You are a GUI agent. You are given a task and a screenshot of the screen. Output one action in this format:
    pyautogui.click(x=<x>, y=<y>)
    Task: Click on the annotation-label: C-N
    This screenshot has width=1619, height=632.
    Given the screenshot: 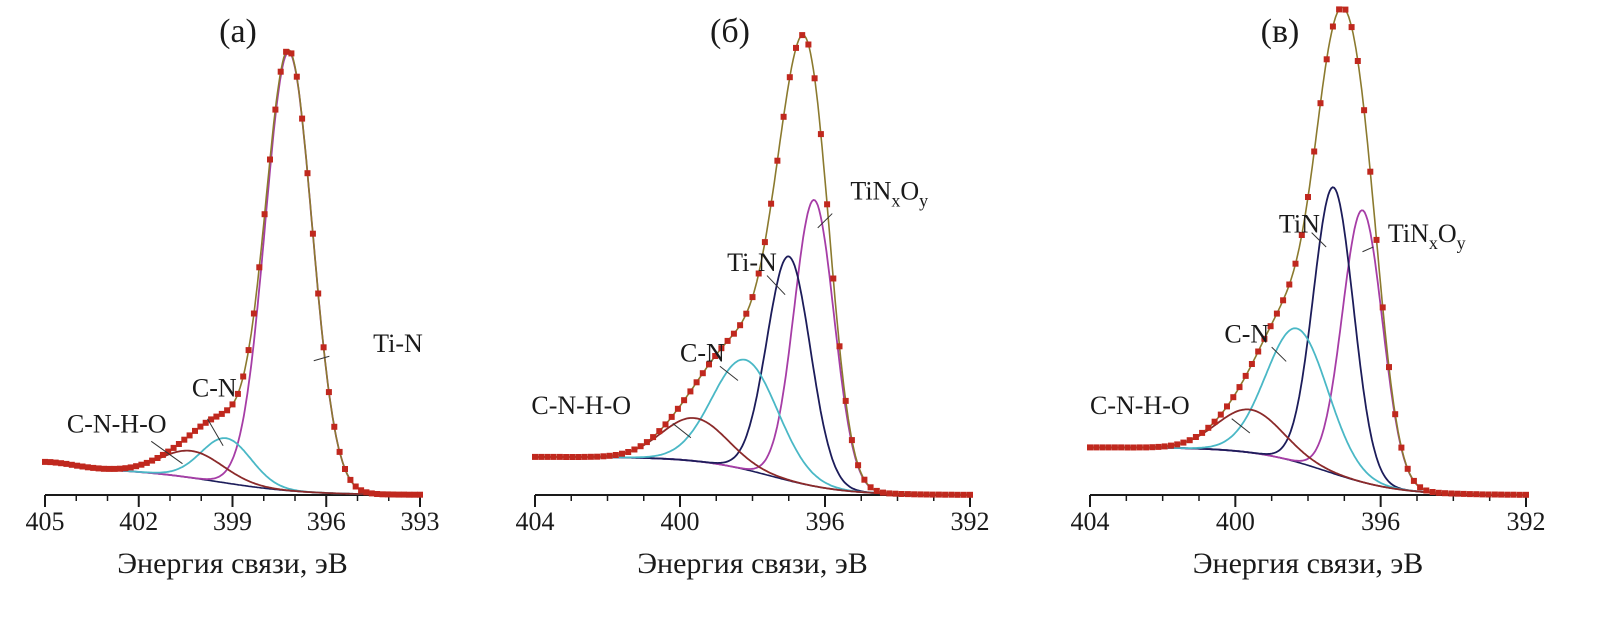 What is the action you would take?
    pyautogui.click(x=702, y=352)
    